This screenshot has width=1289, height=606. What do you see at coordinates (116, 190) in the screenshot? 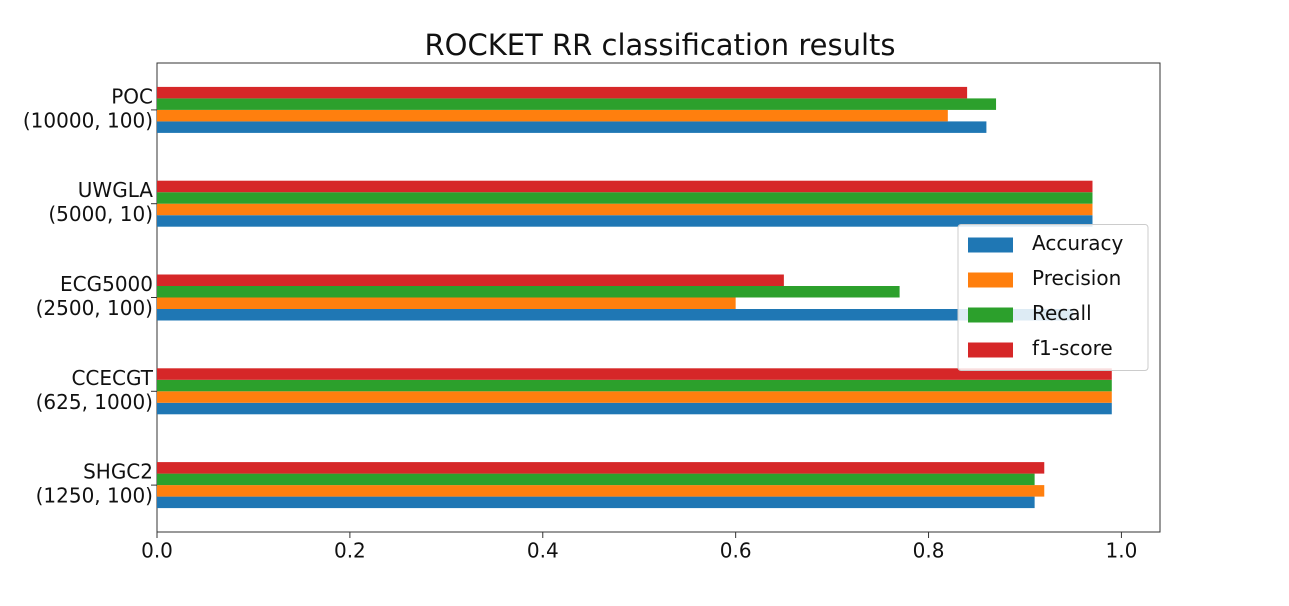
I see `y-tick-label: UWGLA` at bounding box center [116, 190].